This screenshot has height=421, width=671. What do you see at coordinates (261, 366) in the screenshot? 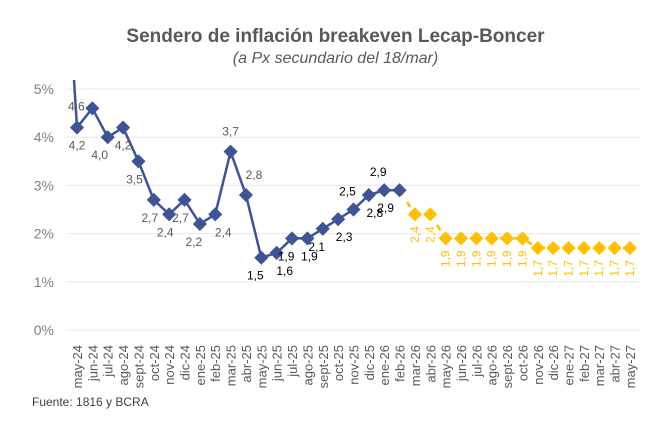
I see `x-tick-label: may-25` at bounding box center [261, 366].